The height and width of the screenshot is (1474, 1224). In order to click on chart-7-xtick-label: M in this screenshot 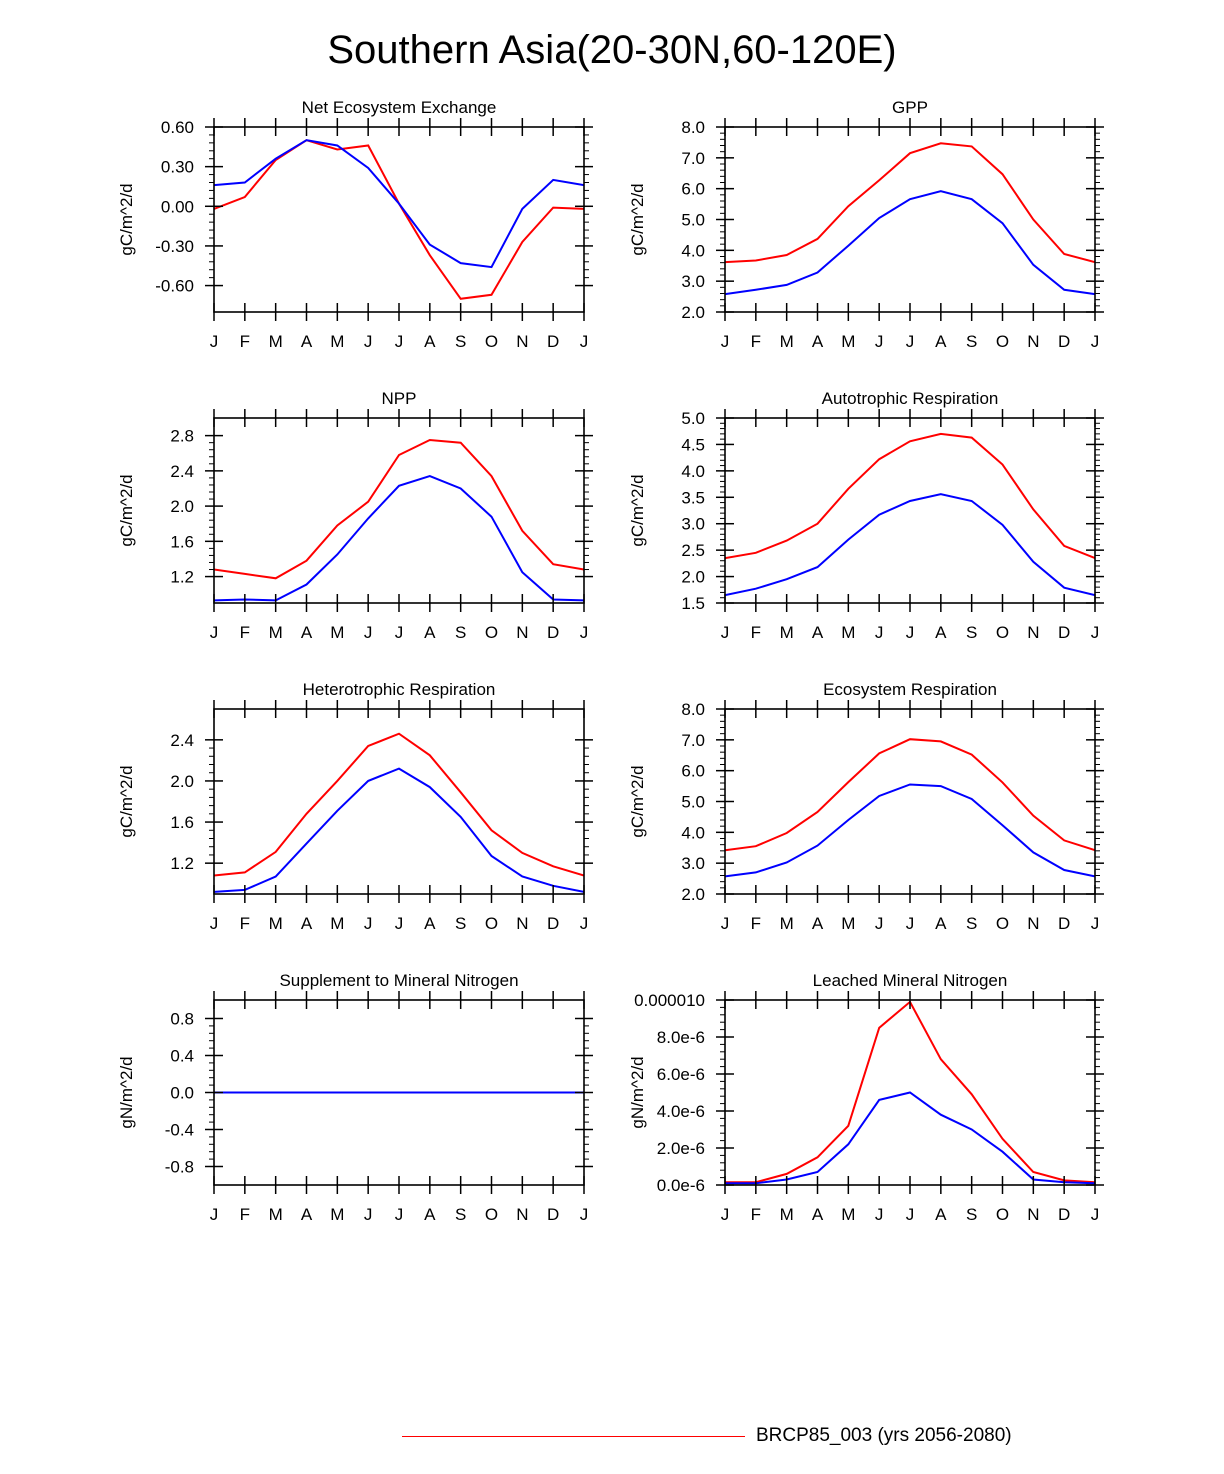, I will do `click(337, 1214)`.